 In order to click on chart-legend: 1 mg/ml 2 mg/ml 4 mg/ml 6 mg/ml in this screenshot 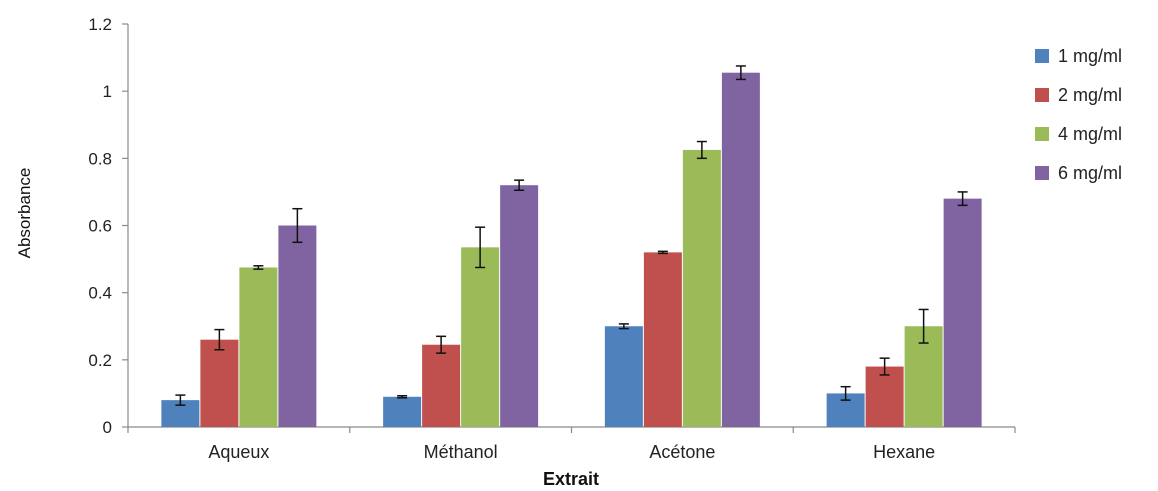, I will do `click(1078, 114)`.